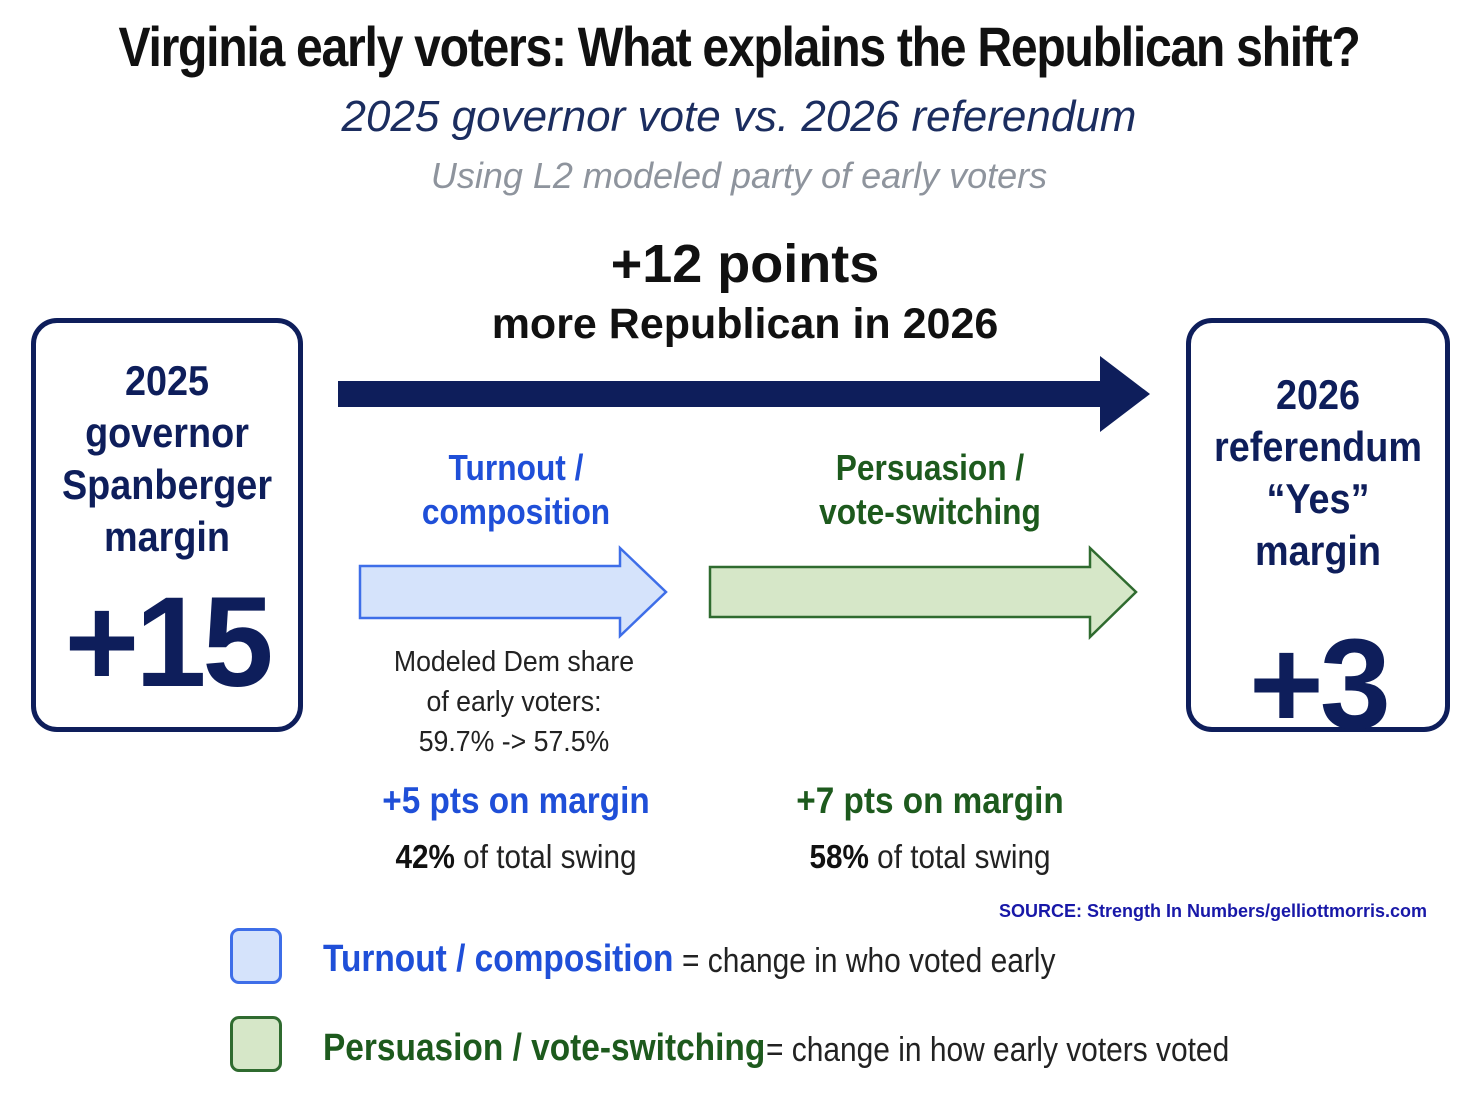  Describe the element at coordinates (739, 175) in the screenshot. I see `methodology-note: Using L2 modeled party of early voters` at that location.